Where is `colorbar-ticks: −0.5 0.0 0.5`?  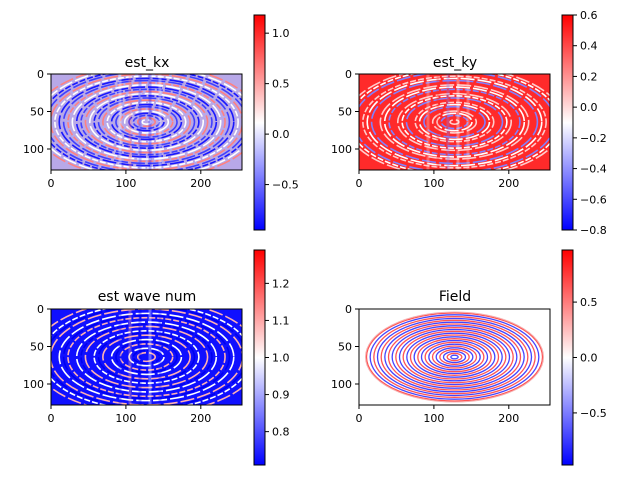
colorbar-ticks: −0.5 0.0 0.5 is located at coordinates (590, 358).